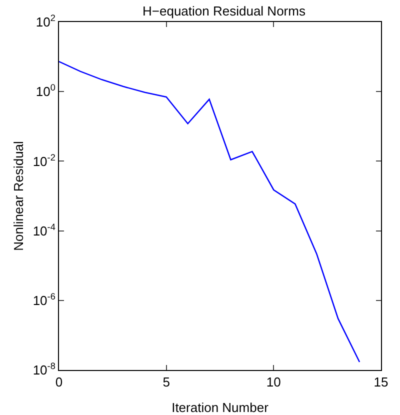  What do you see at coordinates (59, 382) in the screenshot?
I see `x-tick-label: 0` at bounding box center [59, 382].